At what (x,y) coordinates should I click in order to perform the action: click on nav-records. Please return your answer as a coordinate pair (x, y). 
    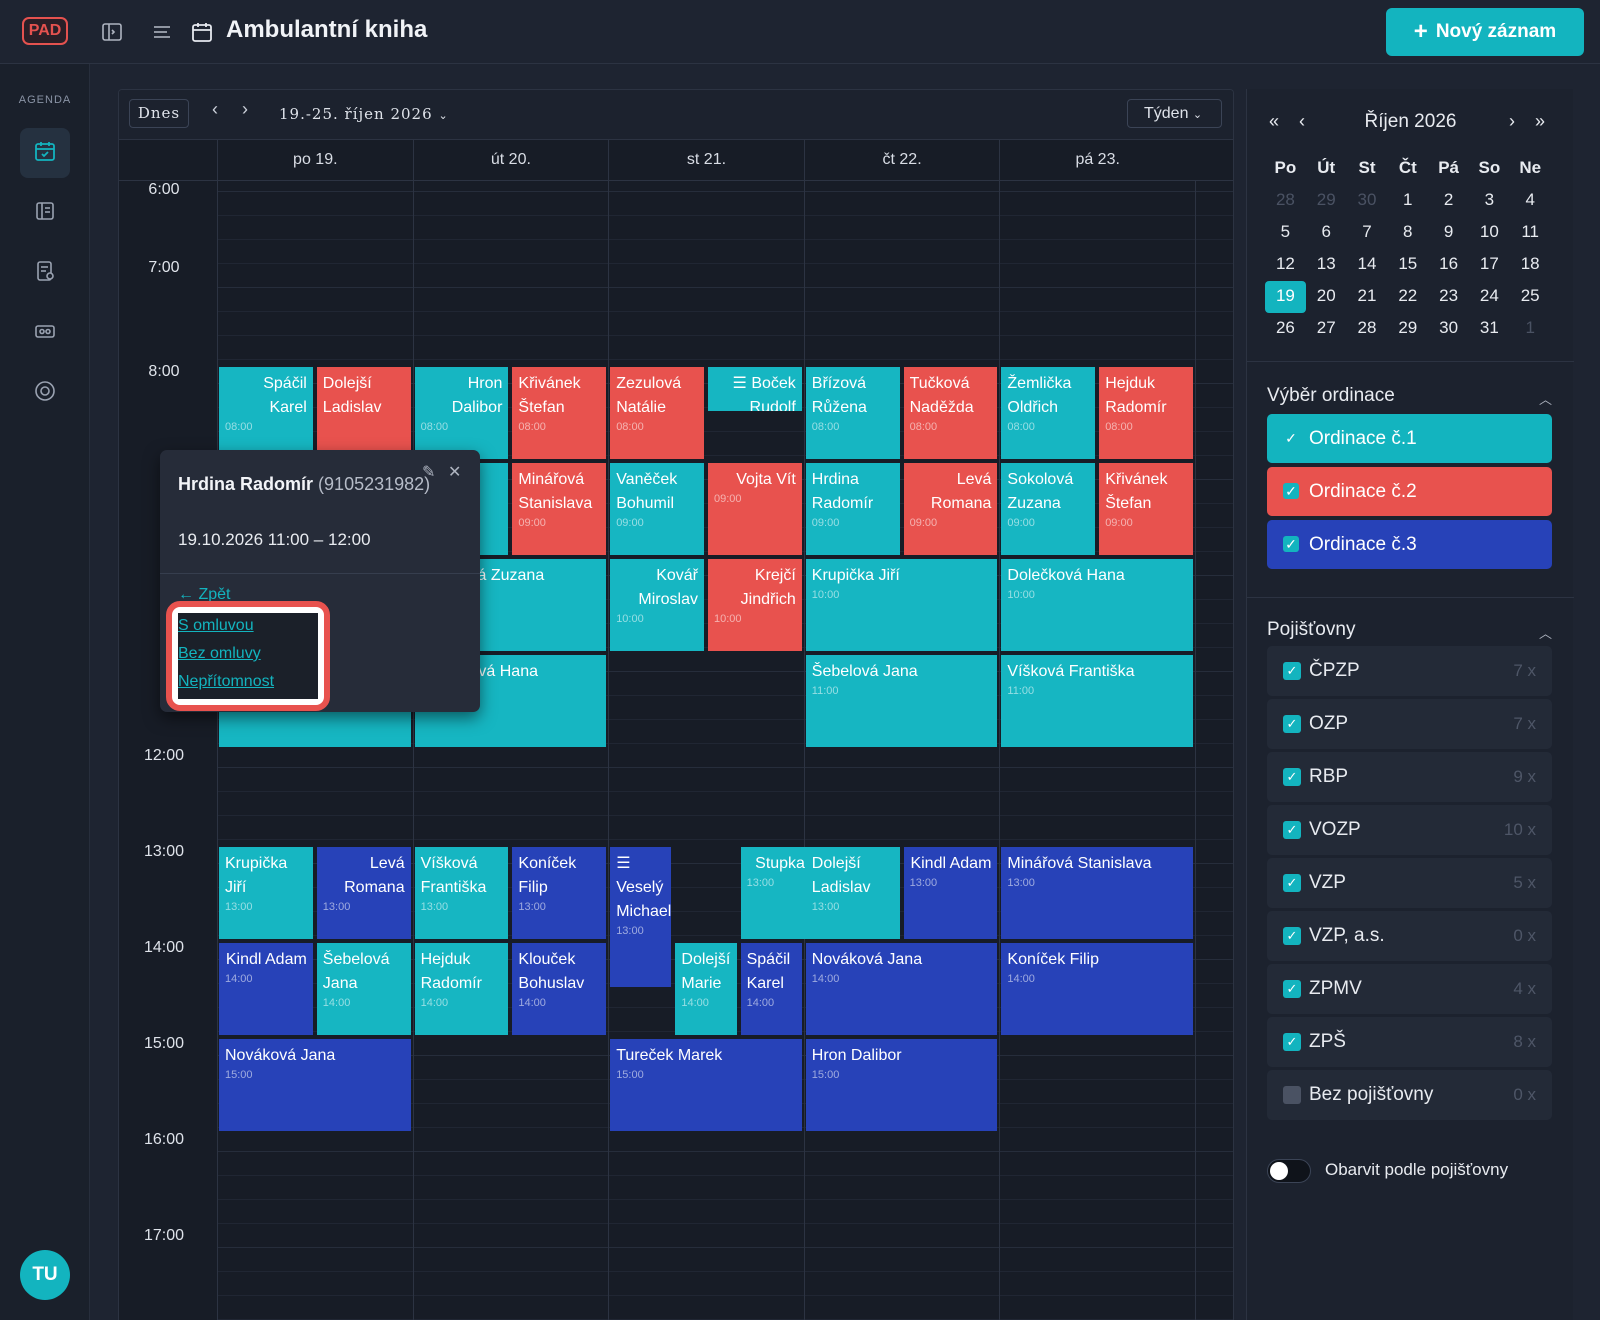
    Looking at the image, I should click on (45, 273).